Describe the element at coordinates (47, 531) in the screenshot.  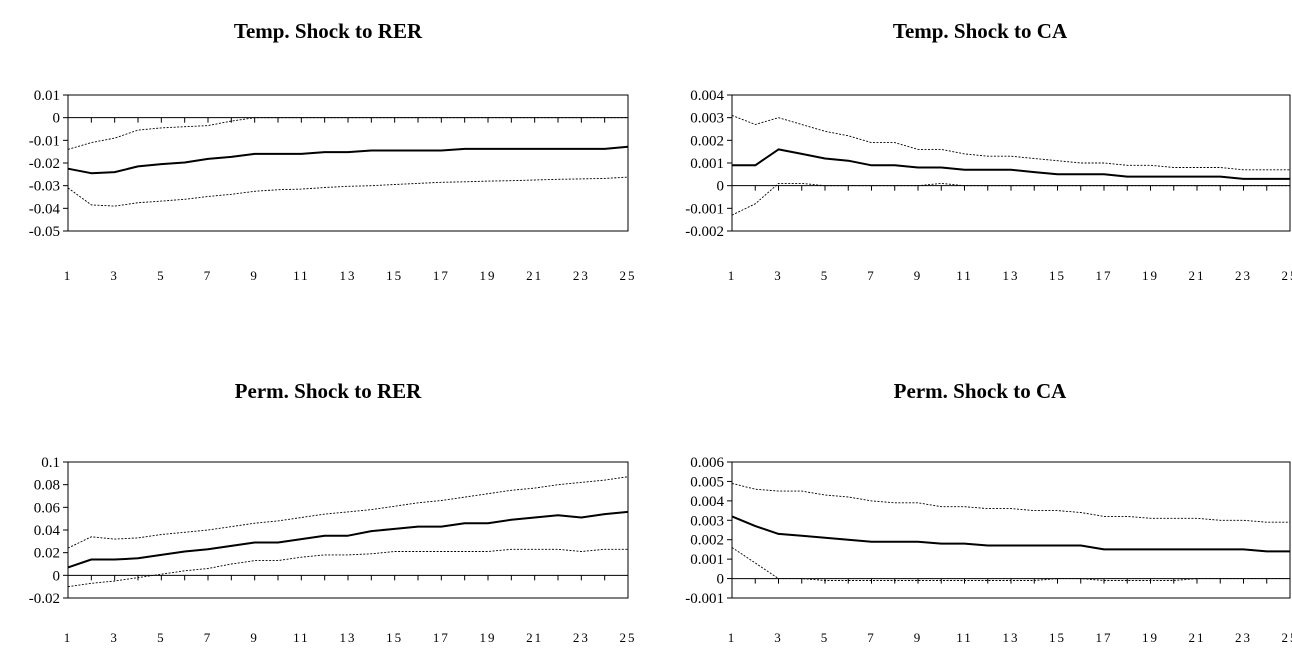
I see `y-tick-label: 0.04` at that location.